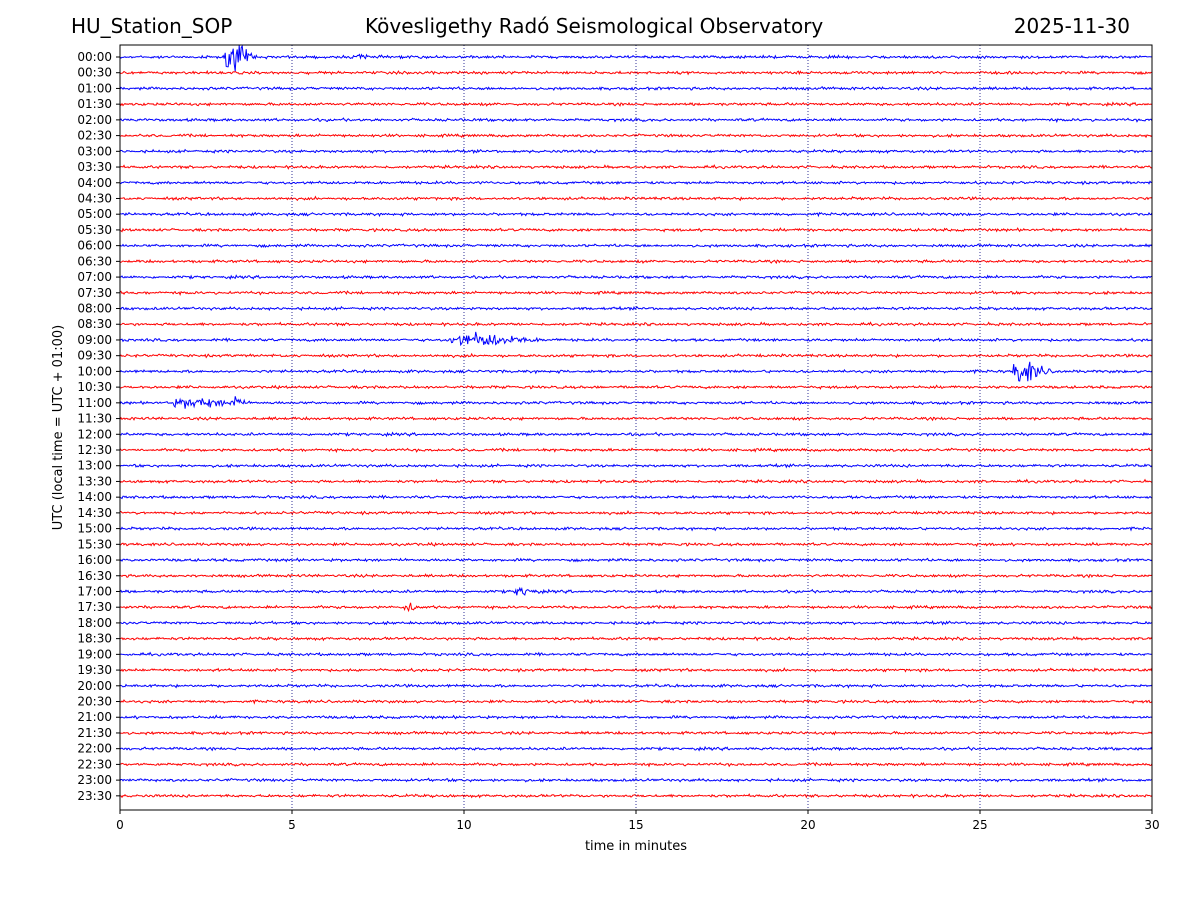 This screenshot has height=900, width=1200. I want to click on y-tick-label: 01:00, so click(94, 88).